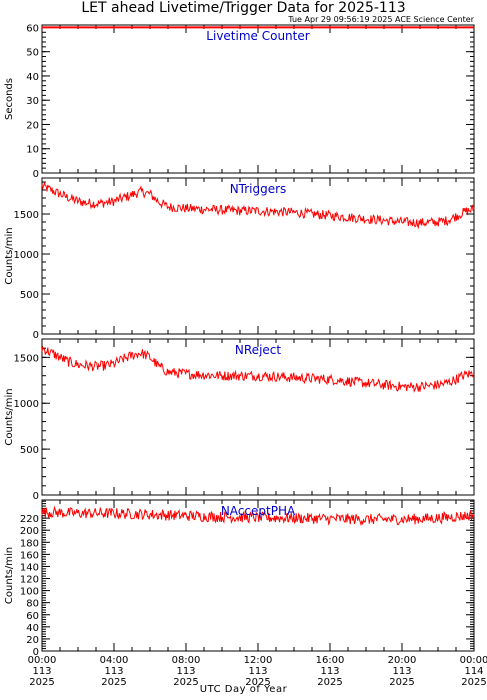 This screenshot has width=487, height=700. Describe the element at coordinates (473, 671) in the screenshot. I see `x-tick-doy: 114` at that location.